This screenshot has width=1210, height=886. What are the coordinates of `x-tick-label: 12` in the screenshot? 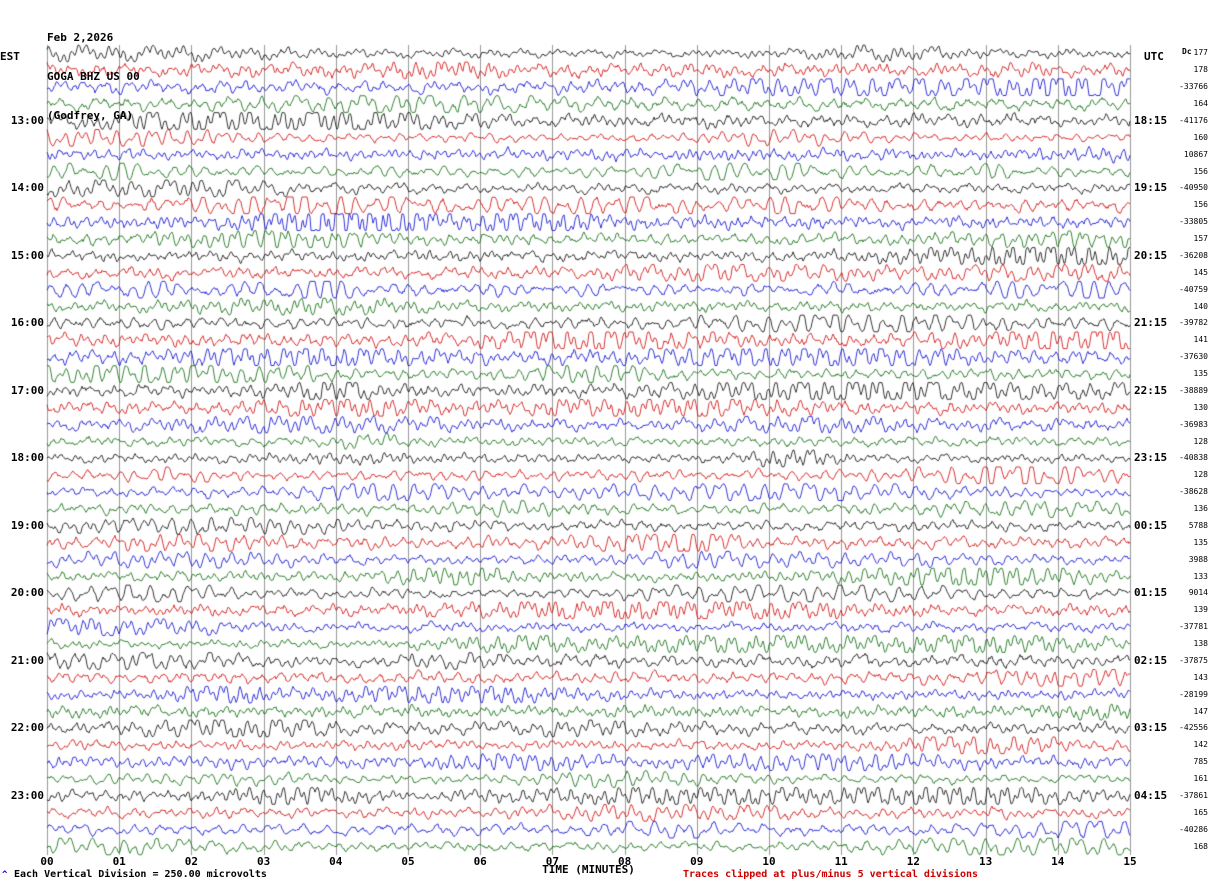 It's located at (913, 861).